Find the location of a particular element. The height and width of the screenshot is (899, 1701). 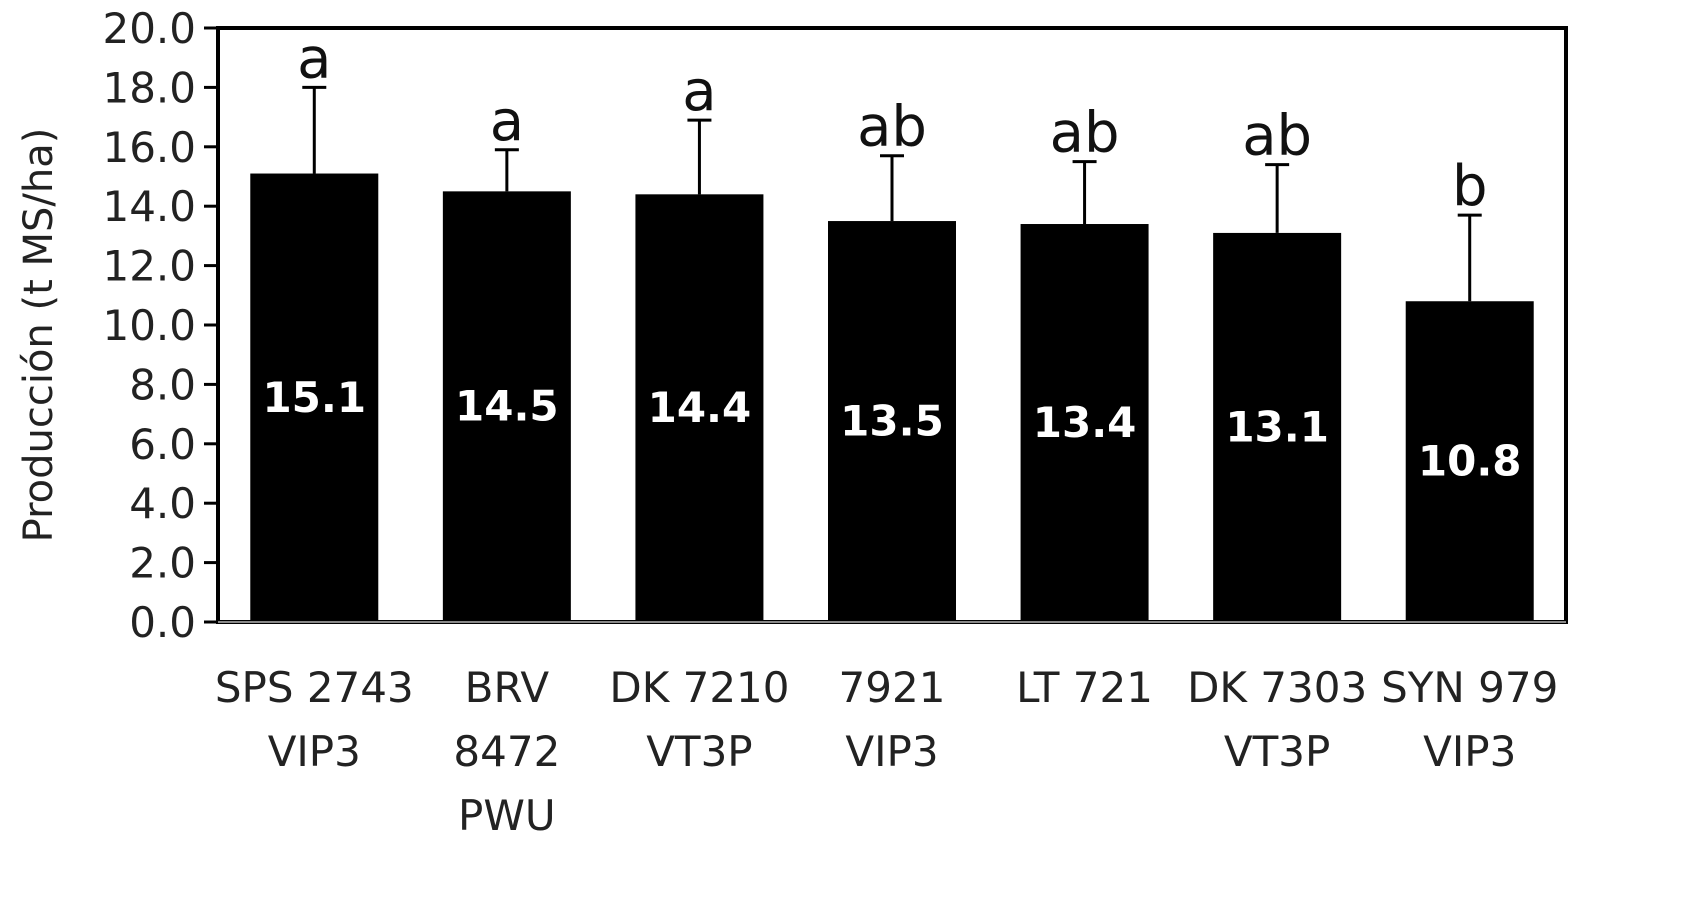

y-axis-ticks: 0.0 2.0 4.0 6.0 8.0 10.0 12.0 14.0 16.0 18.0 20.0 is located at coordinates (160, 325).